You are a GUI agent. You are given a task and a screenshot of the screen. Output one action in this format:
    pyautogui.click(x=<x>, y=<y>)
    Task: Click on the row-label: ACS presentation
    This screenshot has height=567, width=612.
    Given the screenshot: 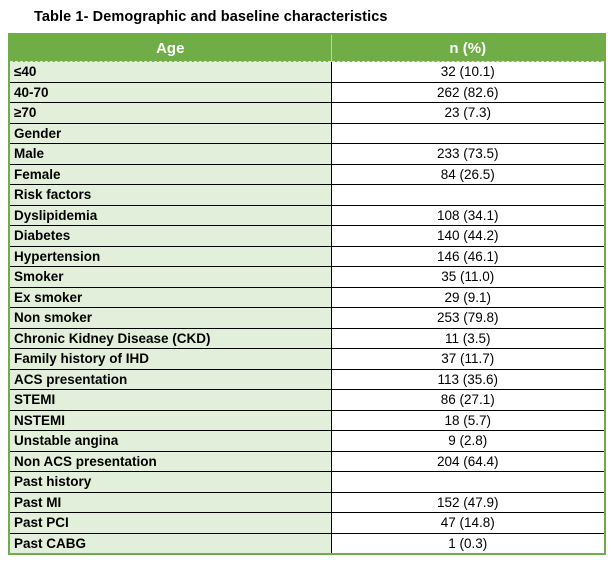 What is the action you would take?
    pyautogui.click(x=170, y=379)
    